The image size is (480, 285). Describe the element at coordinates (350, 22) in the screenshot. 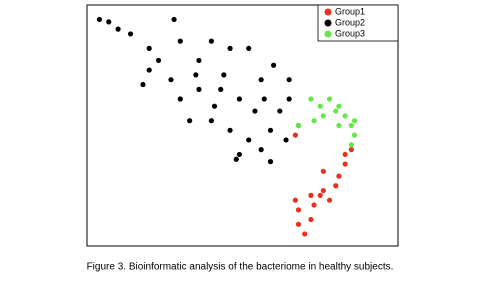

I see `legend-label: Group2` at that location.